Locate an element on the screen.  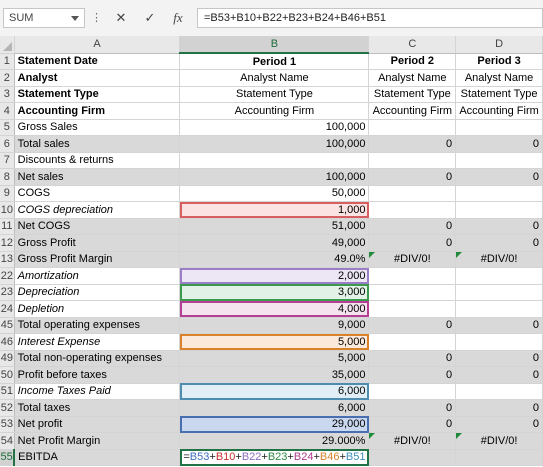
cell-b: Statement Type is located at coordinates (274, 94).